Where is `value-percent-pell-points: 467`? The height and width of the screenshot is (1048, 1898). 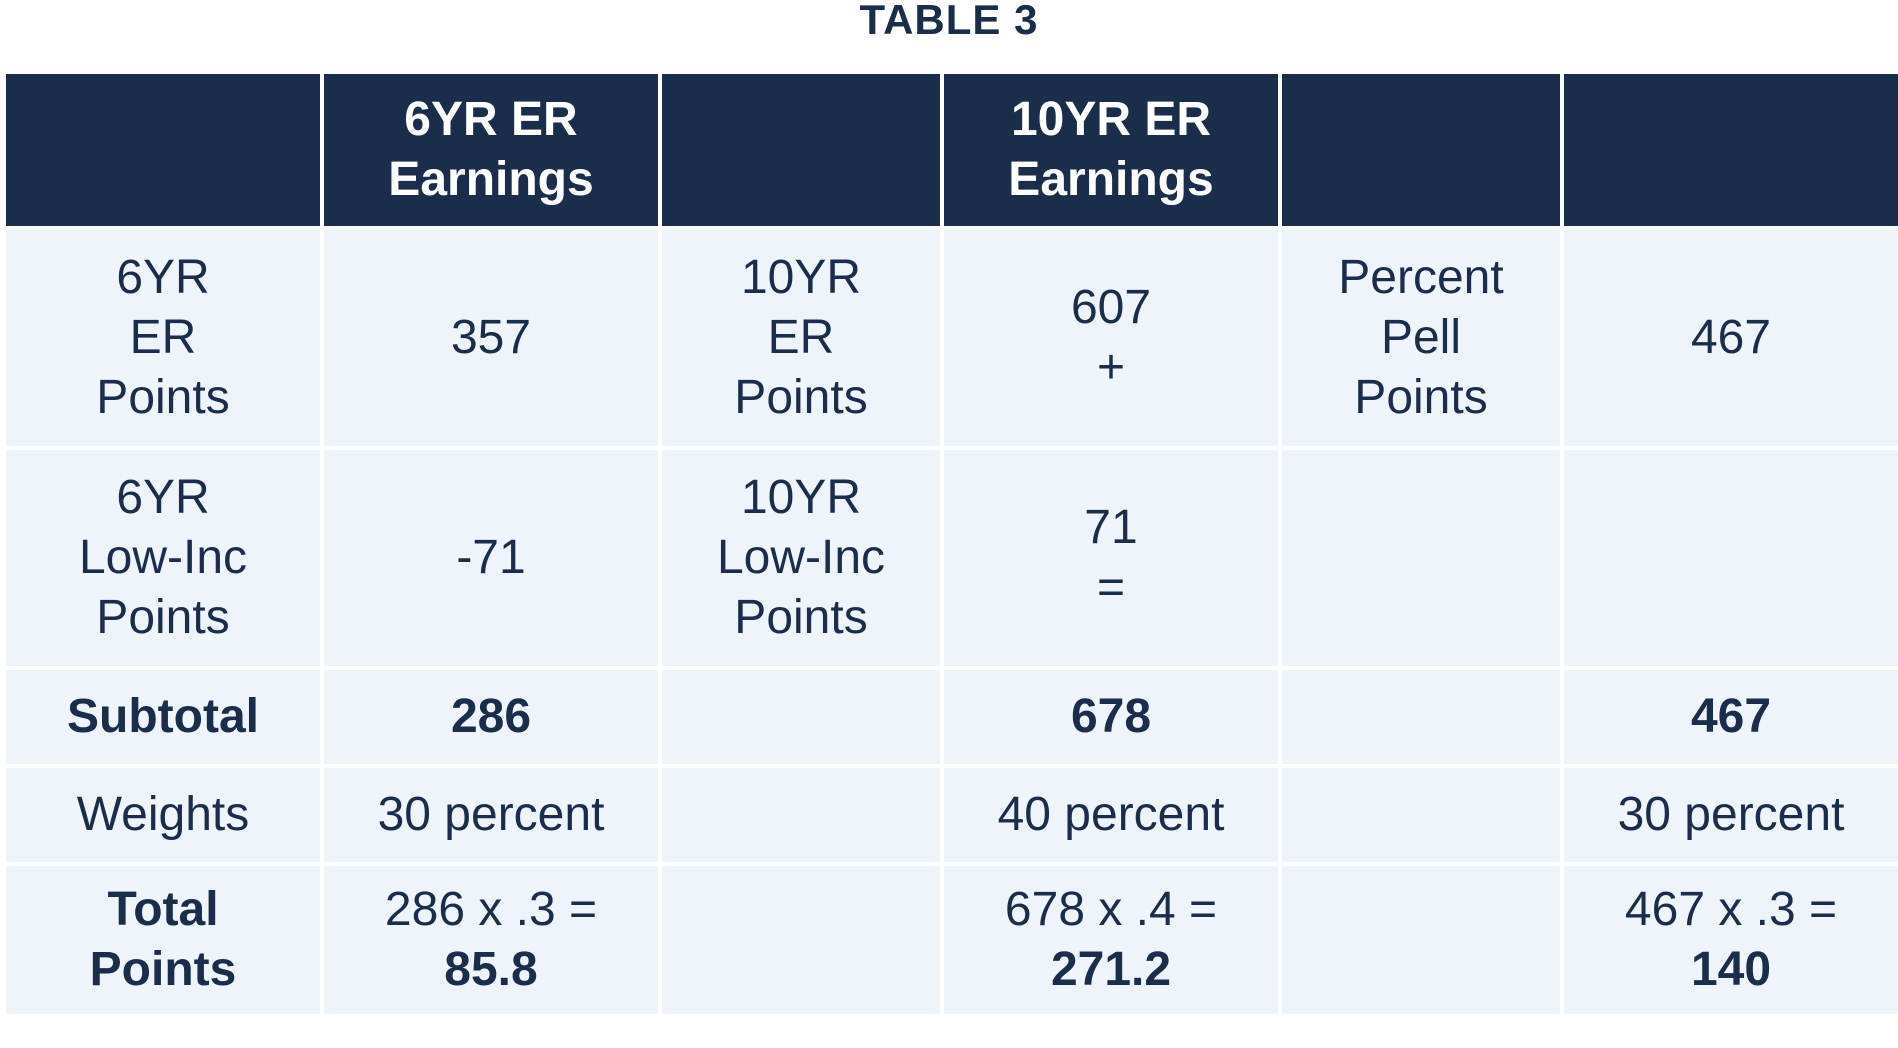 value-percent-pell-points: 467 is located at coordinates (1729, 338).